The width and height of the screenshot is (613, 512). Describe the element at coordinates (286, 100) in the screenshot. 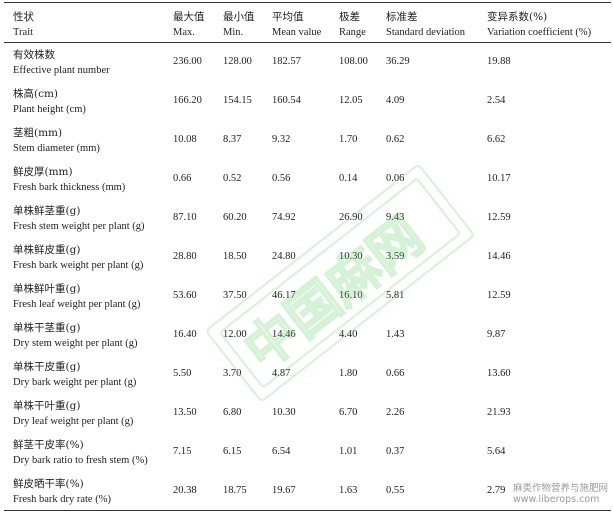

I see `value-mean: 160.54` at that location.